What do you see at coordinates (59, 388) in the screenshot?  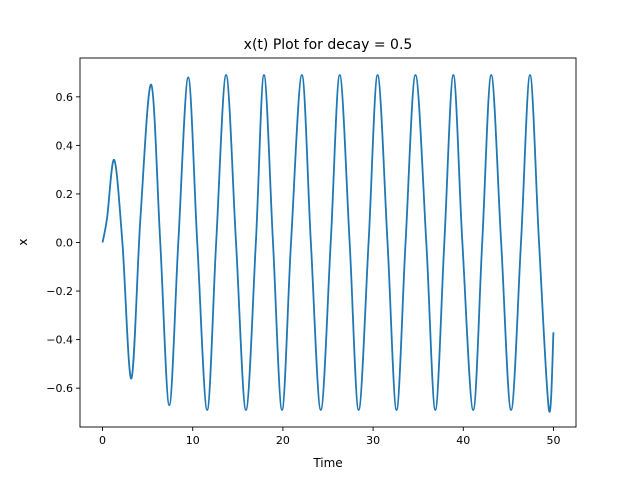 I see `y-tick-label: −0.6` at bounding box center [59, 388].